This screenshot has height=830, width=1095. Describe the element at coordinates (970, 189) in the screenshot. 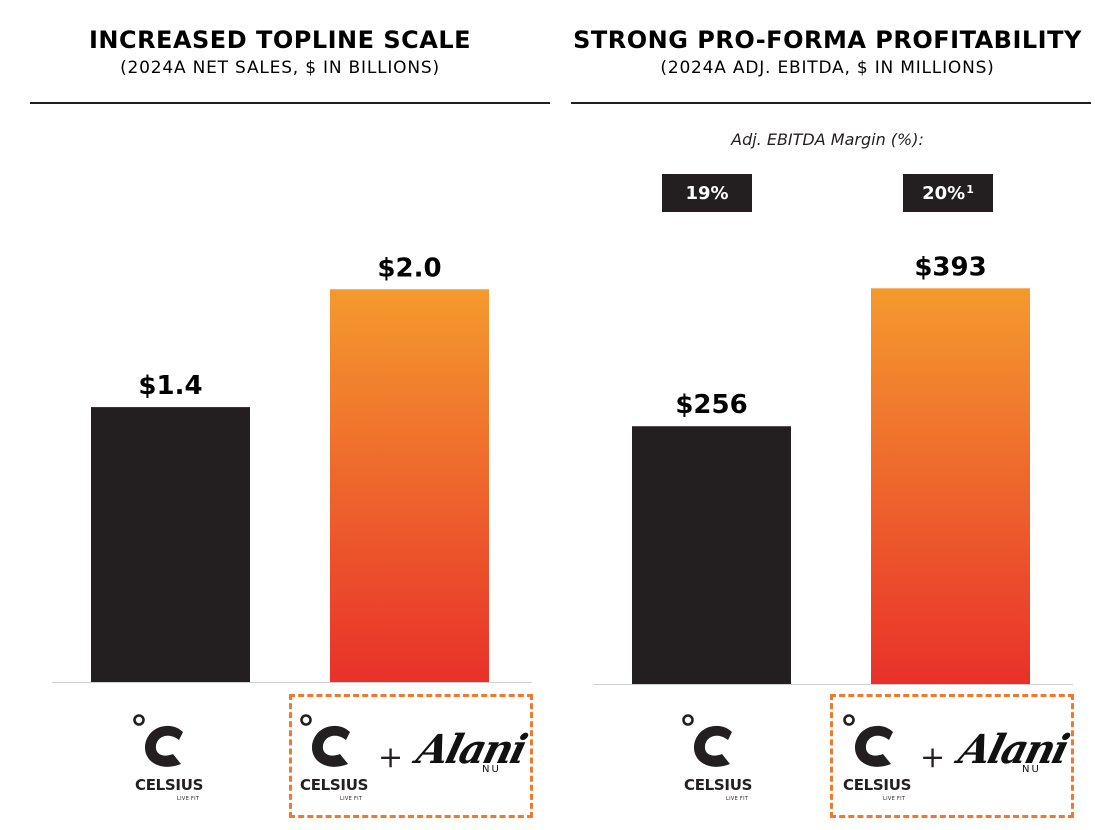

I see `footnote-marker: 1` at that location.